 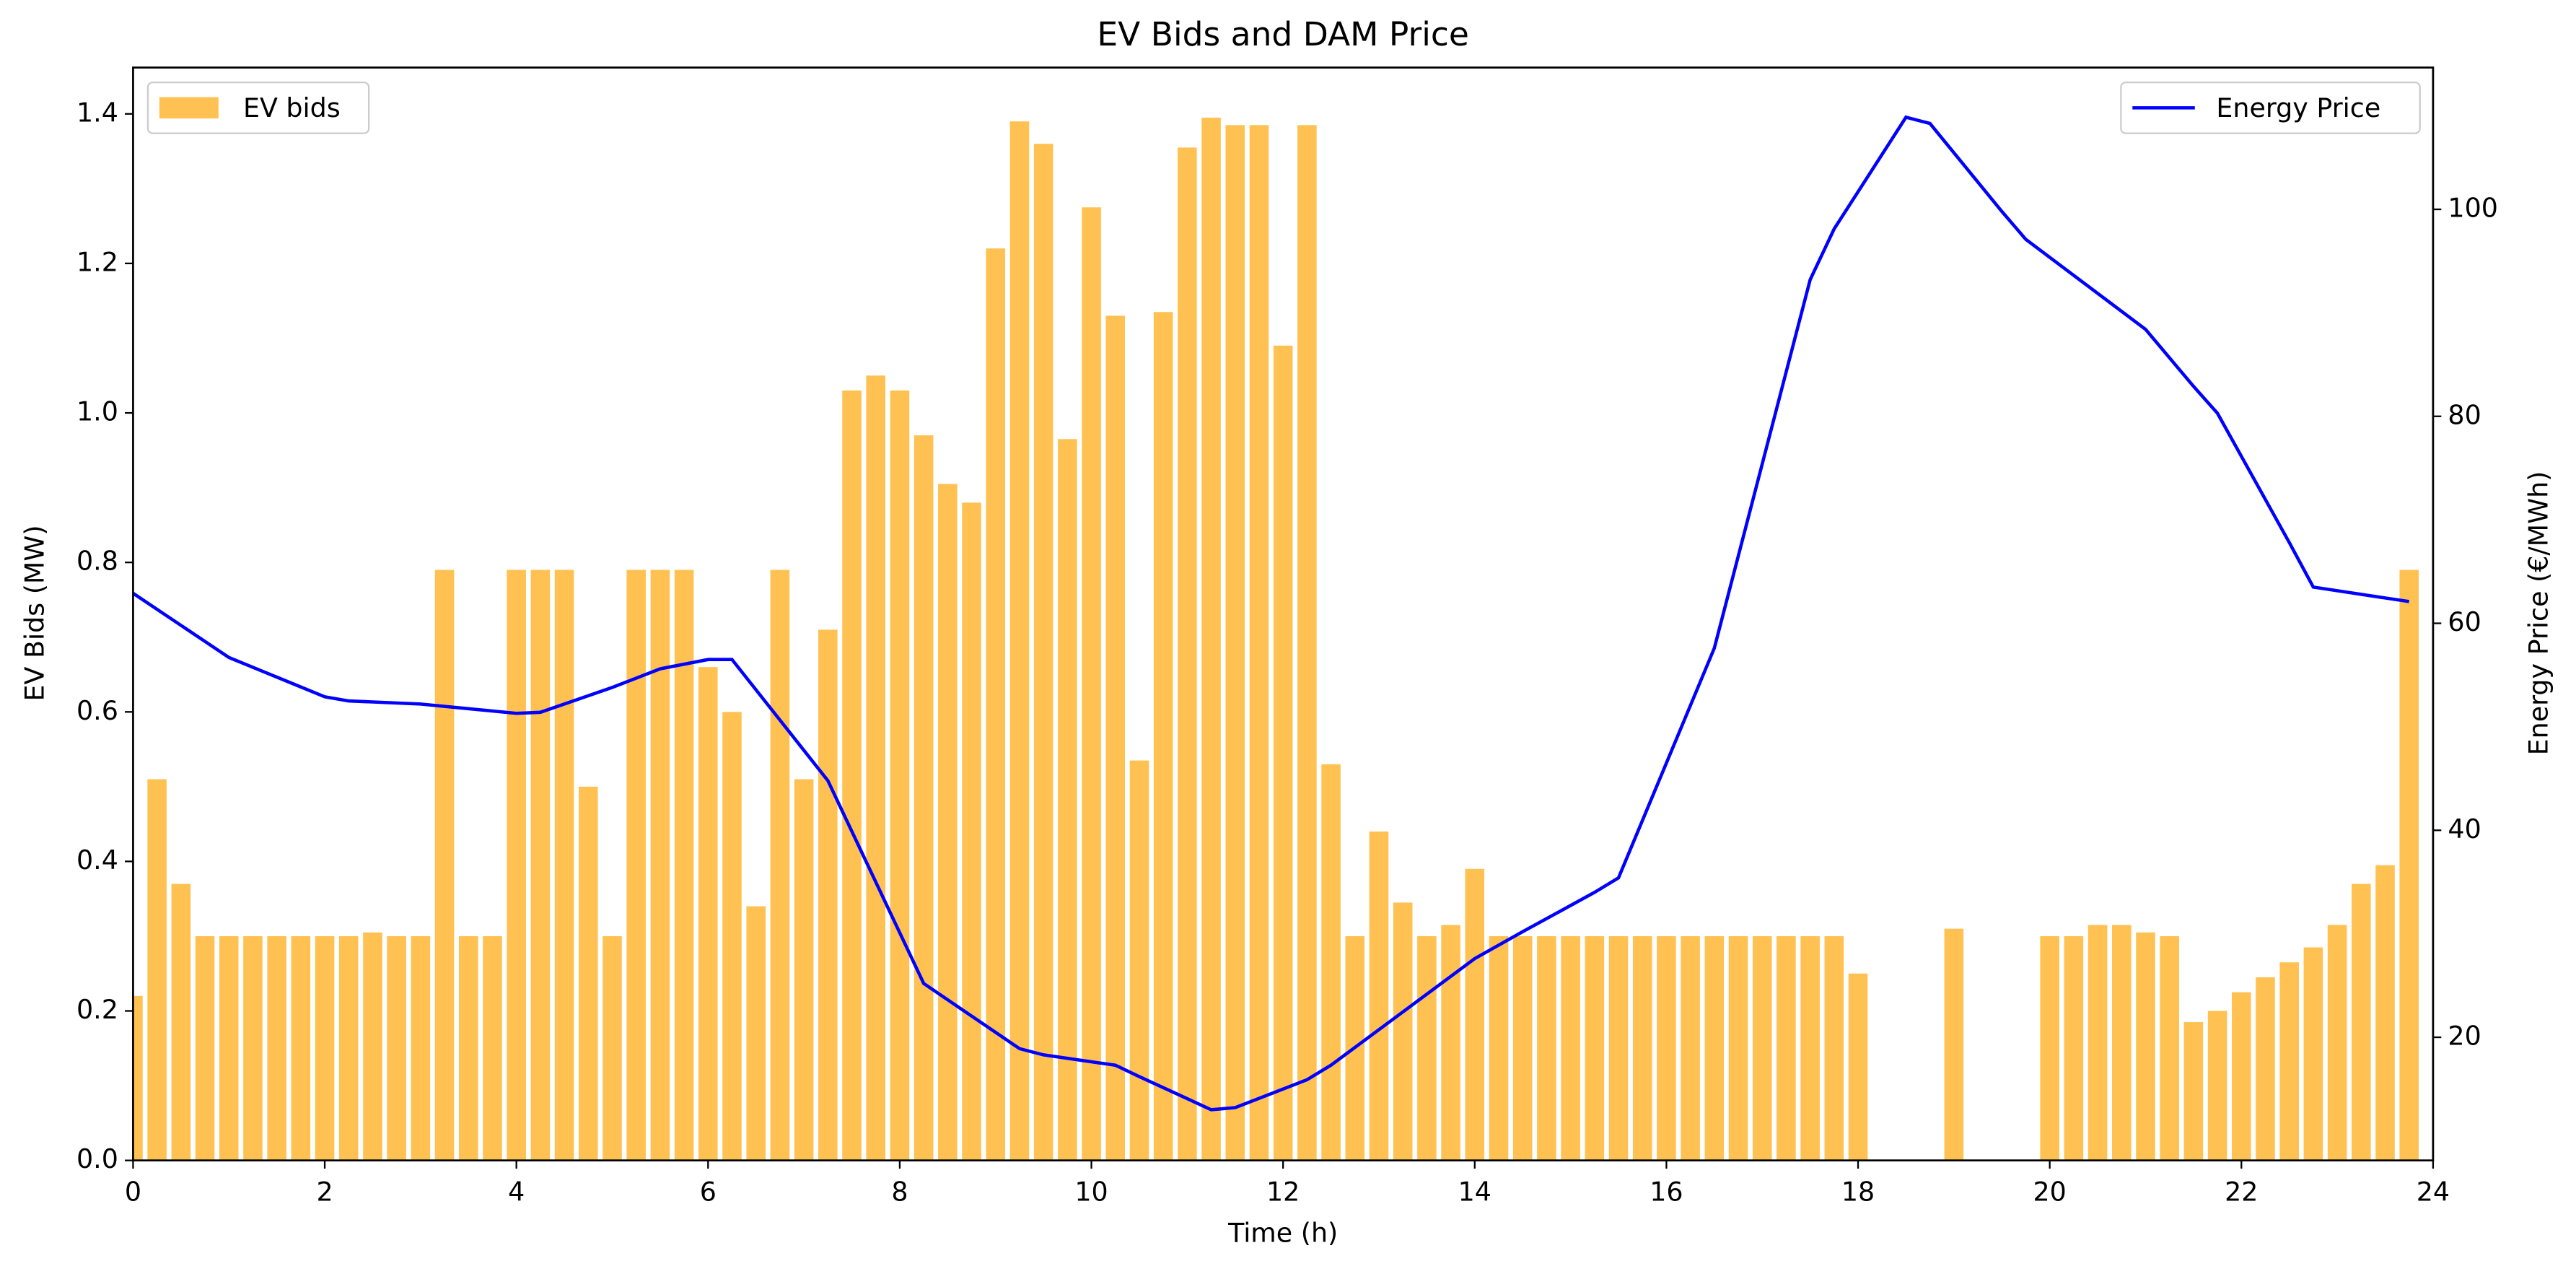 I want to click on y2-tick-label: 100, so click(x=2473, y=208).